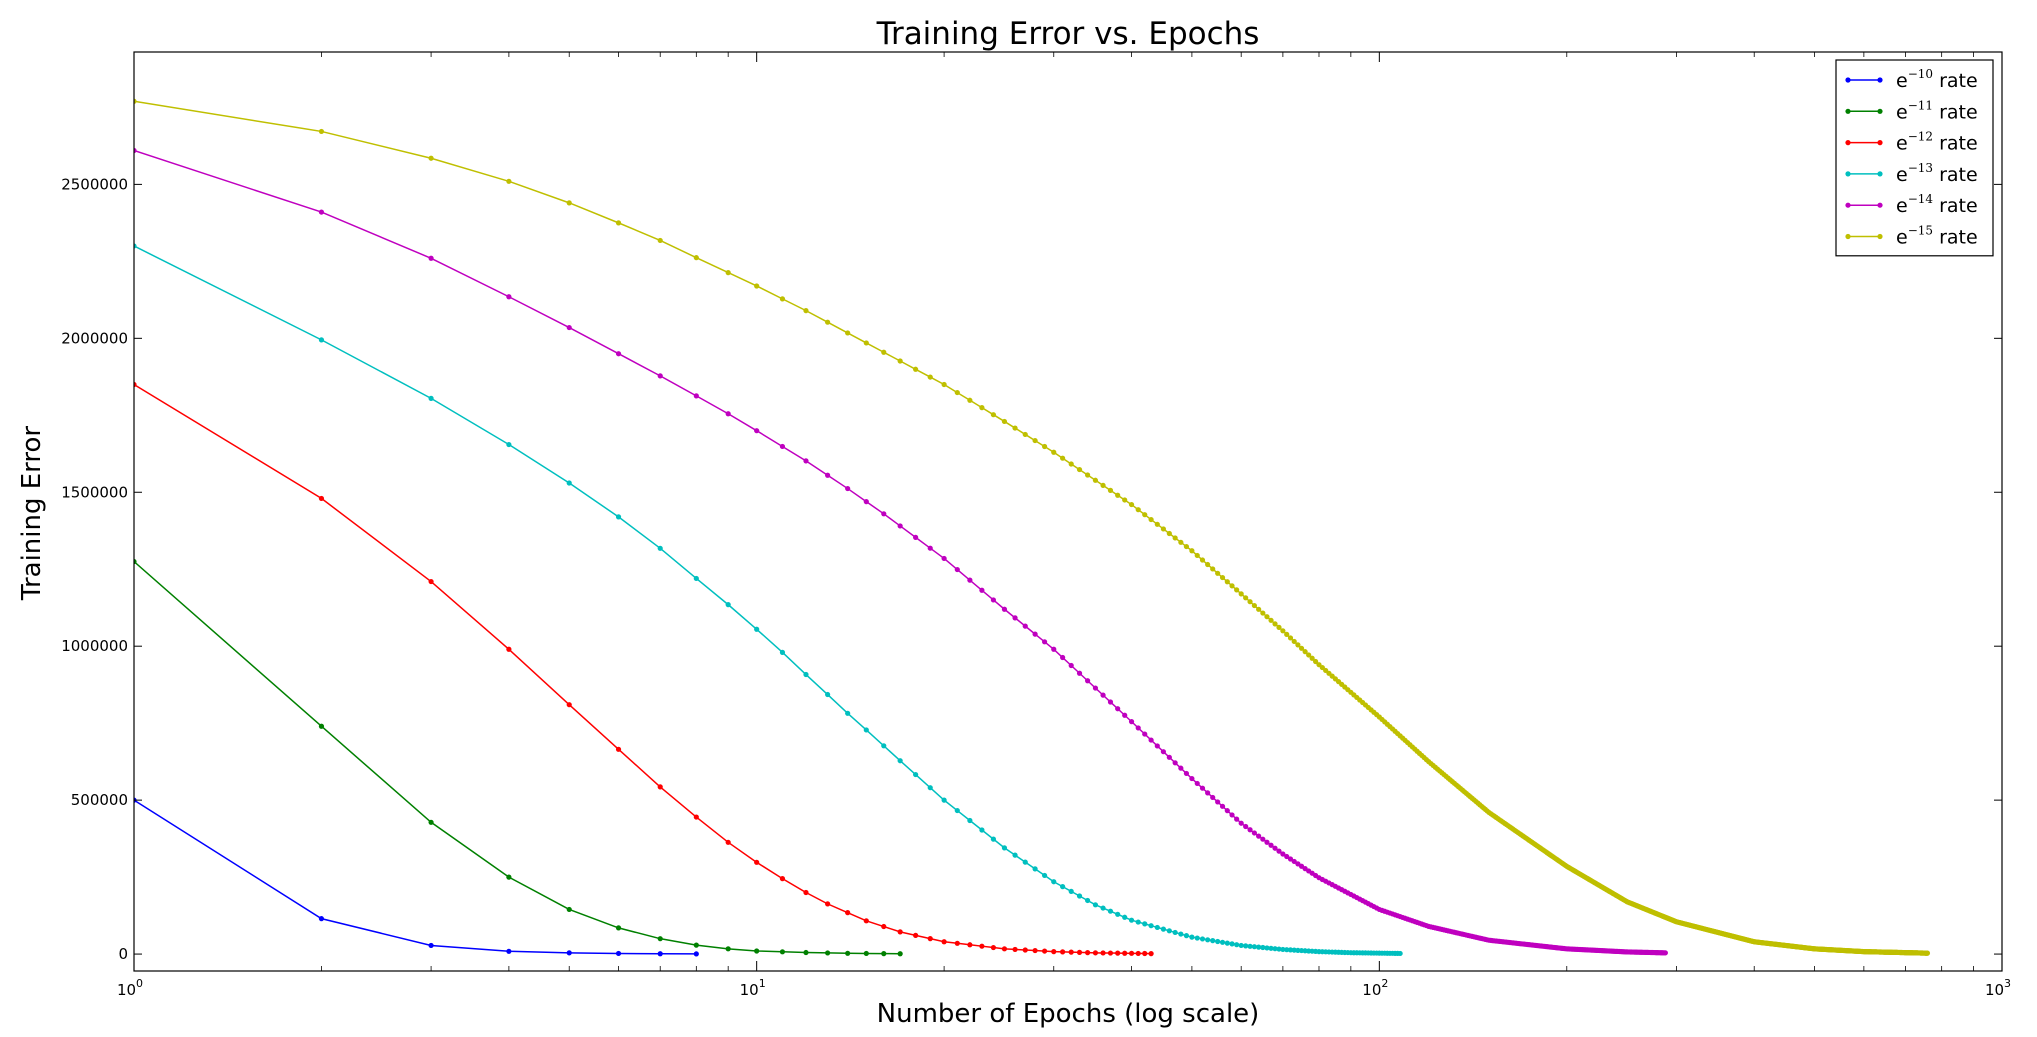 The height and width of the screenshot is (1037, 2037). Describe the element at coordinates (1937, 204) in the screenshot. I see `legend-label: e−14 rate` at that location.